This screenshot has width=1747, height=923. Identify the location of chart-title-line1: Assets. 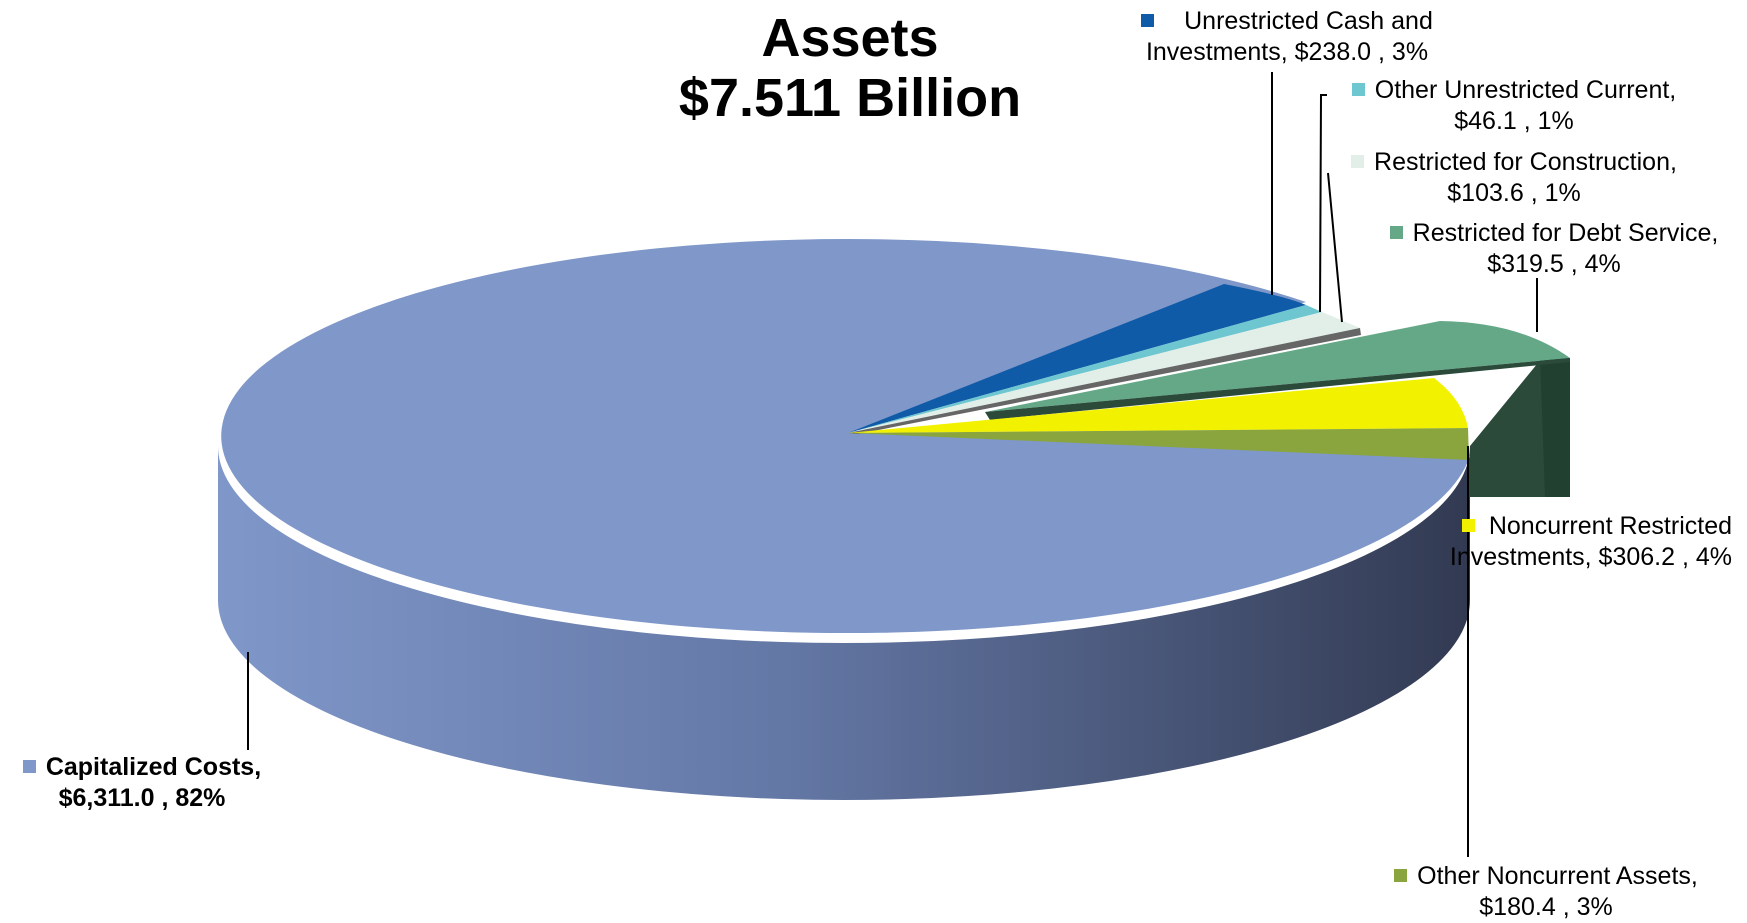
(850, 38).